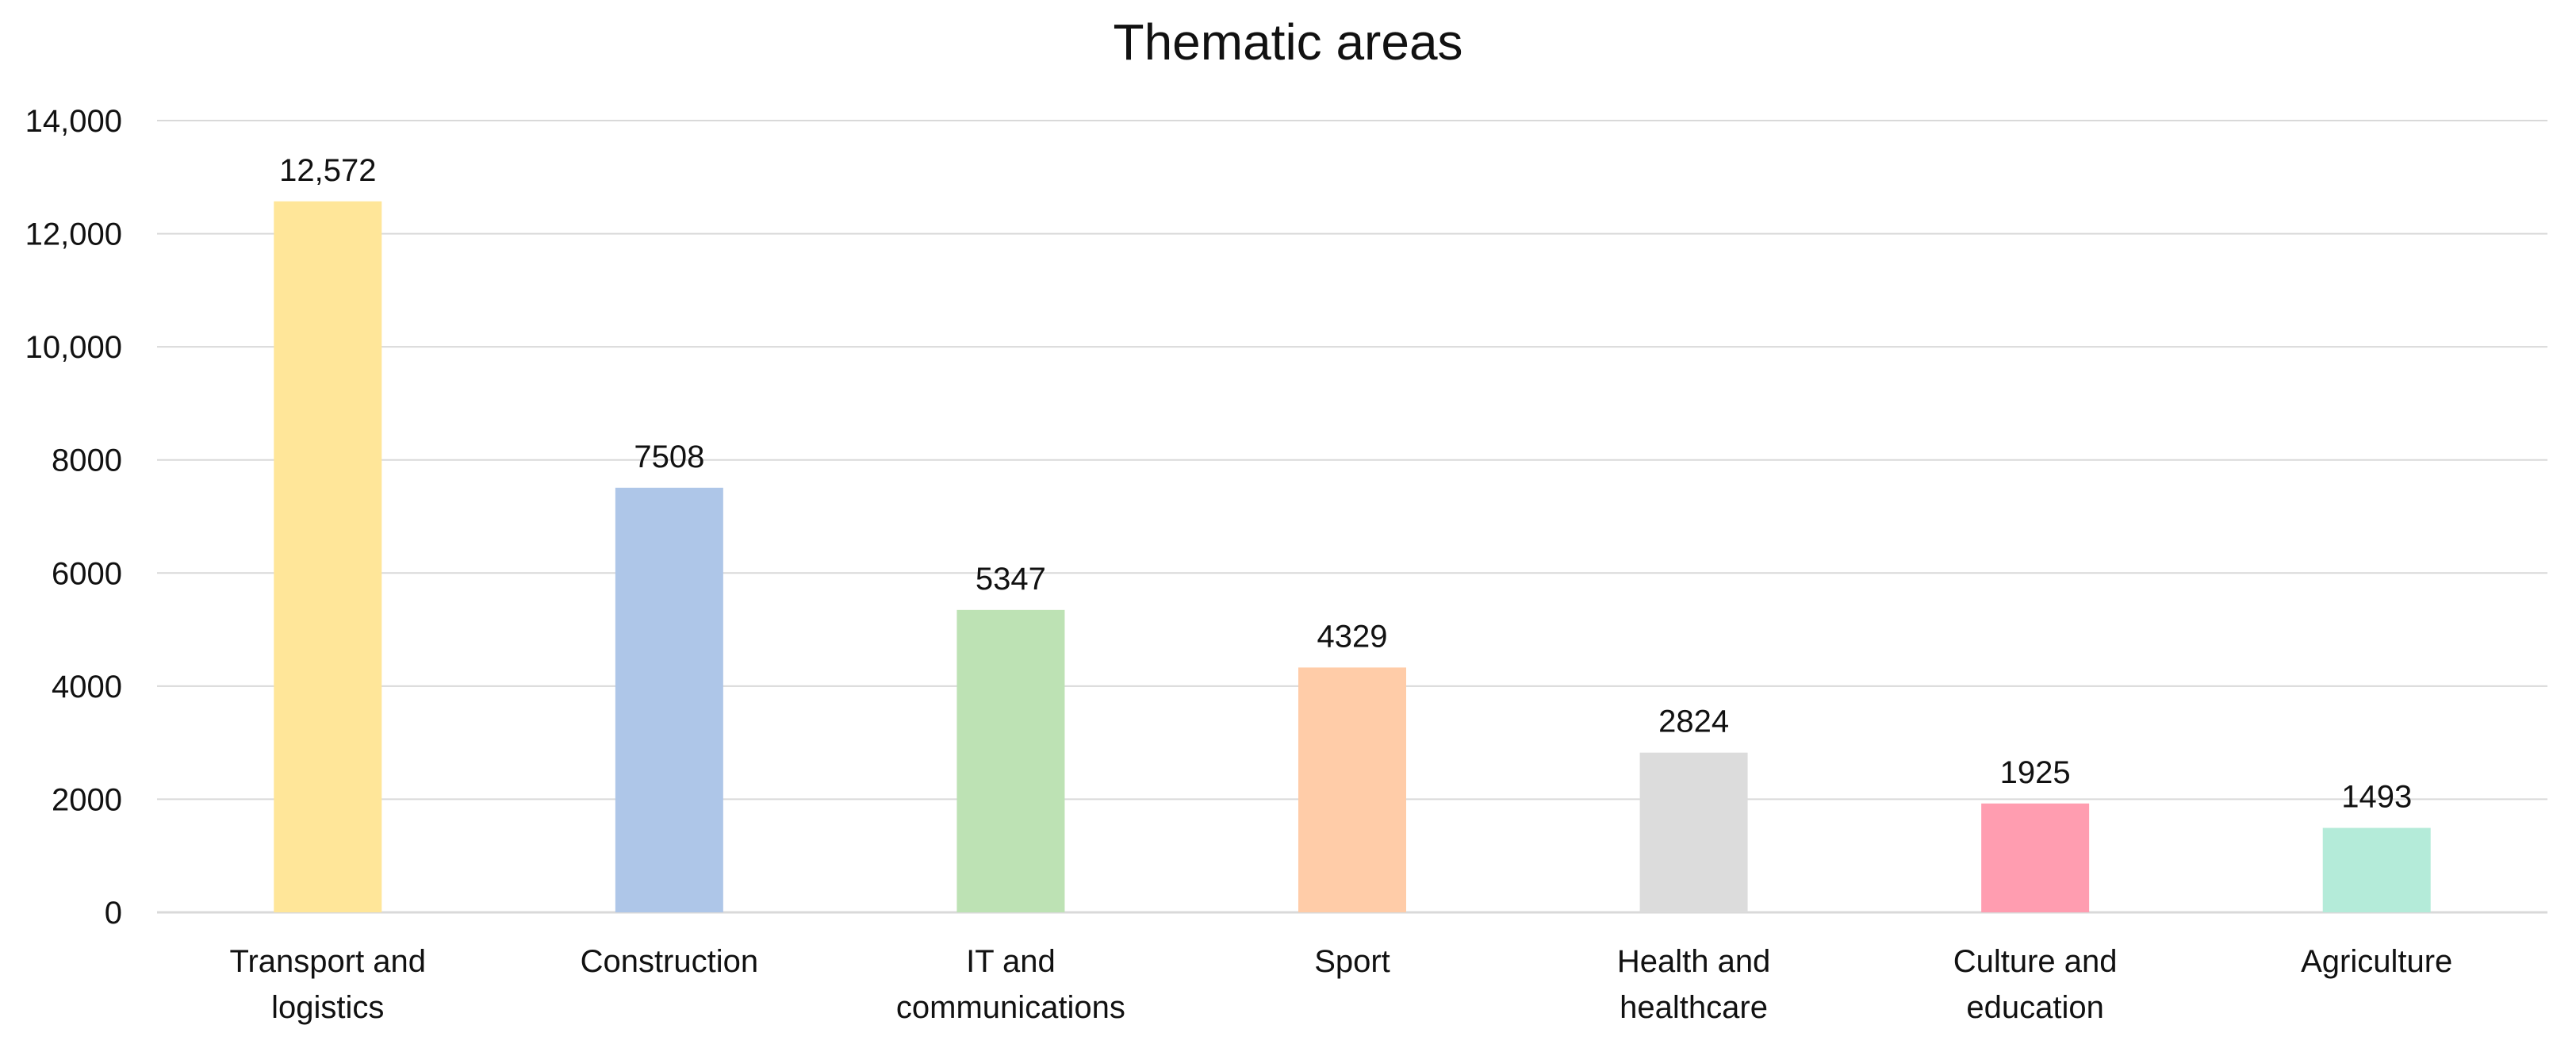 This screenshot has height=1048, width=2576. What do you see at coordinates (73, 517) in the screenshot?
I see `y-axis-ticks: 0 2000 4000 6000 8000 10,000 12,000 14,000` at bounding box center [73, 517].